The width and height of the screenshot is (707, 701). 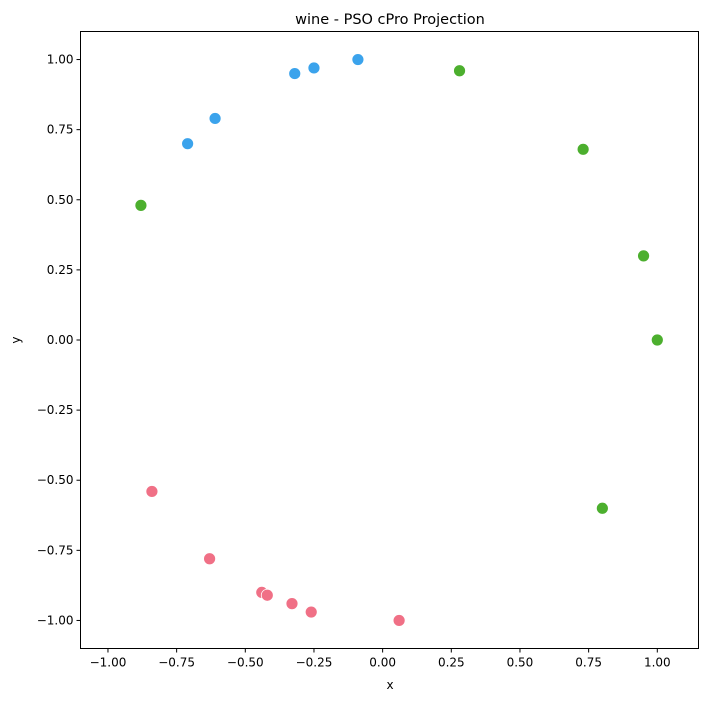 What do you see at coordinates (382, 663) in the screenshot?
I see `x-tick-label: 0.00` at bounding box center [382, 663].